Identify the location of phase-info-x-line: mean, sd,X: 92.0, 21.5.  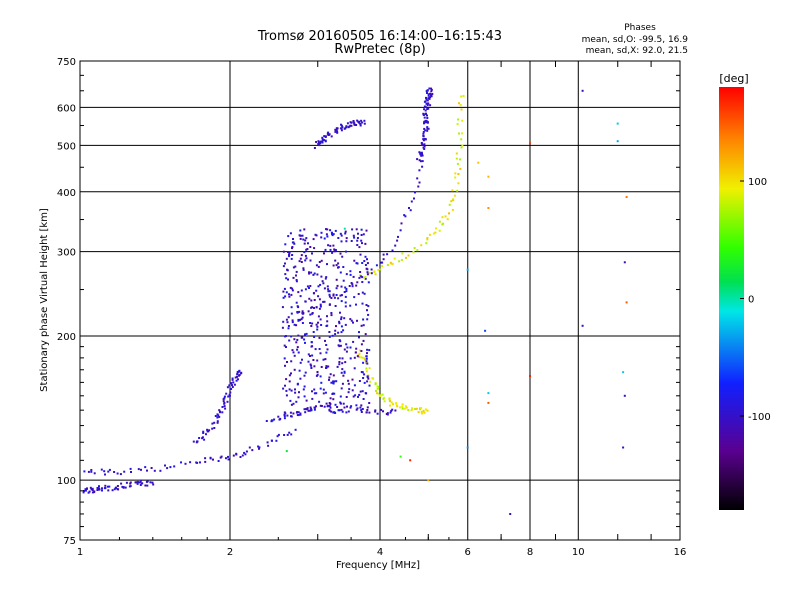
(637, 51).